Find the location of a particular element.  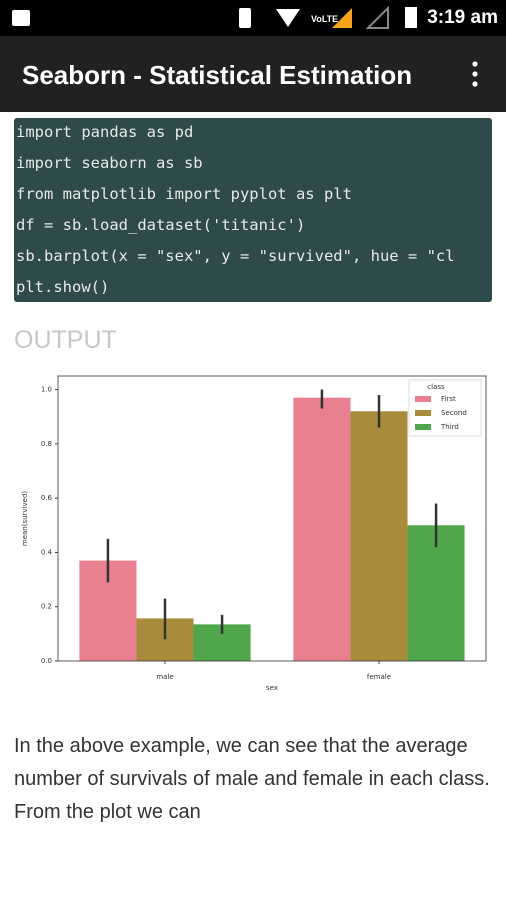

status-bar: VoLTE 3:19 am is located at coordinates (253, 18).